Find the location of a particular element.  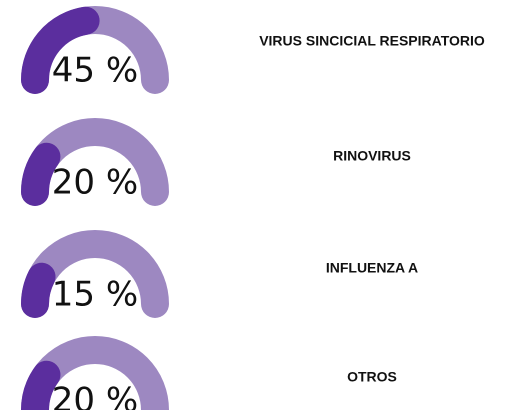

gauge-title: VIRUS SINCICIAL RESPIRATORIO is located at coordinates (372, 41).